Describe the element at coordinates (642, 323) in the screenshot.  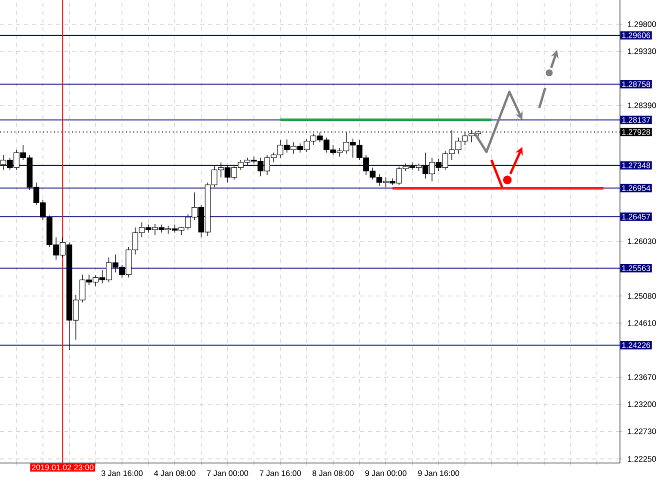
I see `y-tick-label: 1.24610` at that location.